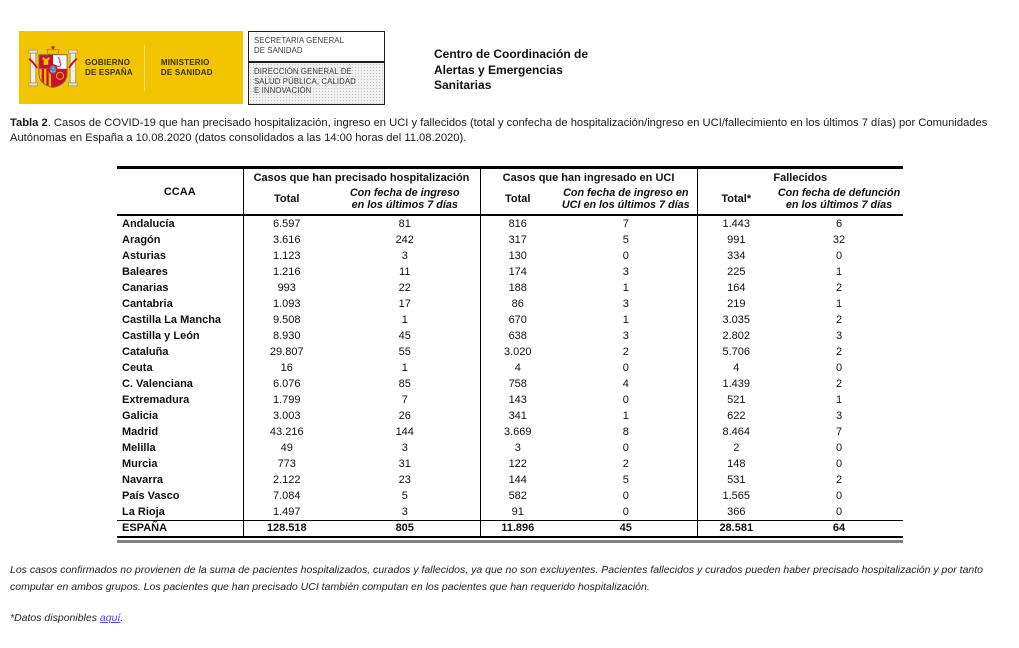  Describe the element at coordinates (286, 335) in the screenshot. I see `data-cell: 8.930` at that location.